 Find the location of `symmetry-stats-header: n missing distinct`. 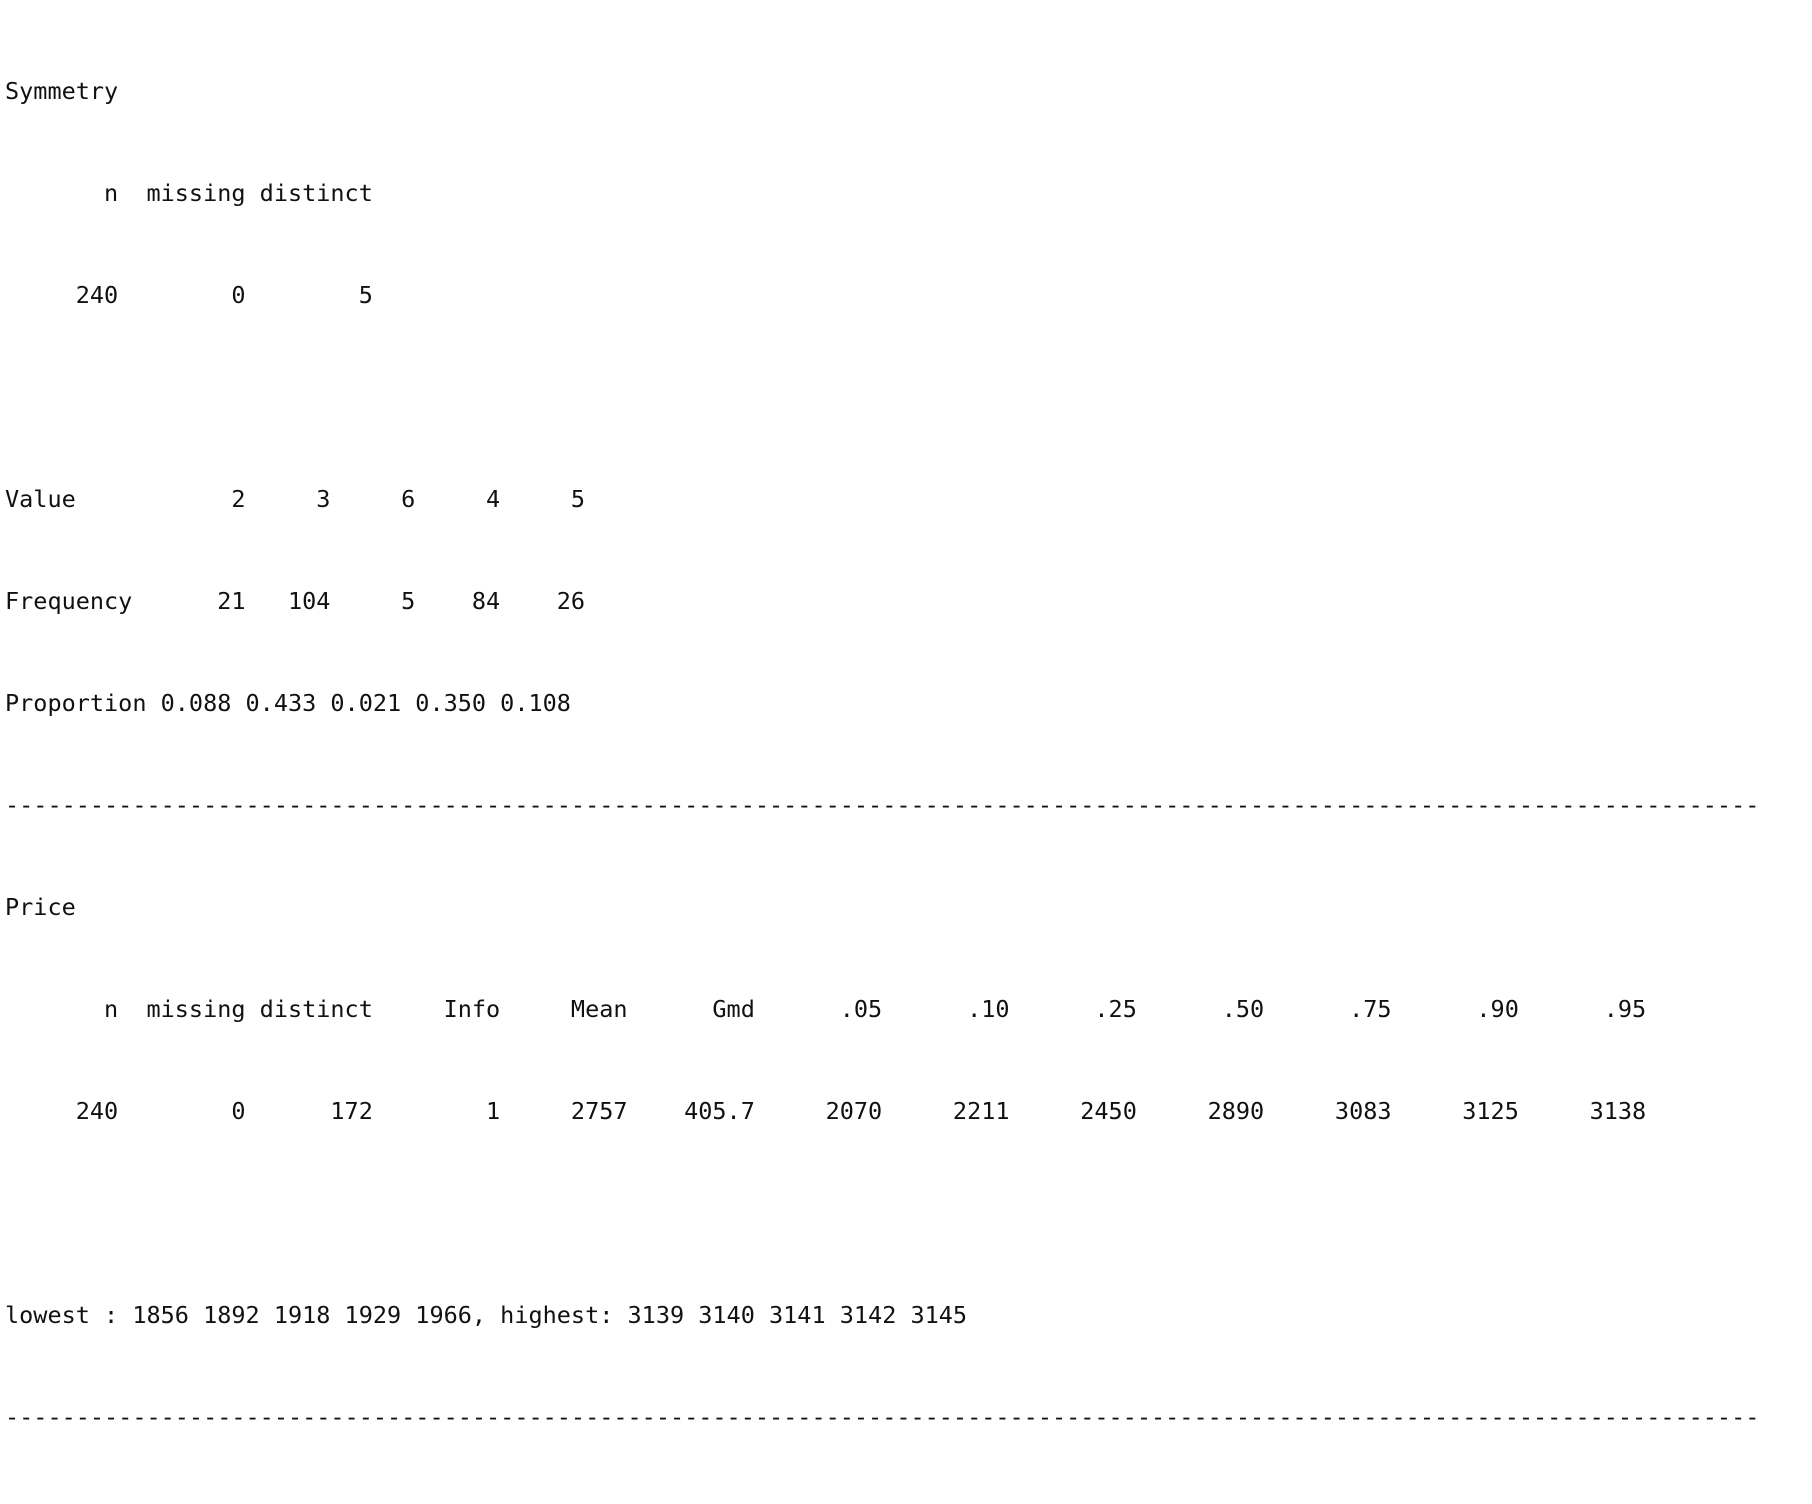

symmetry-stats-header: n missing distinct is located at coordinates (189, 193).